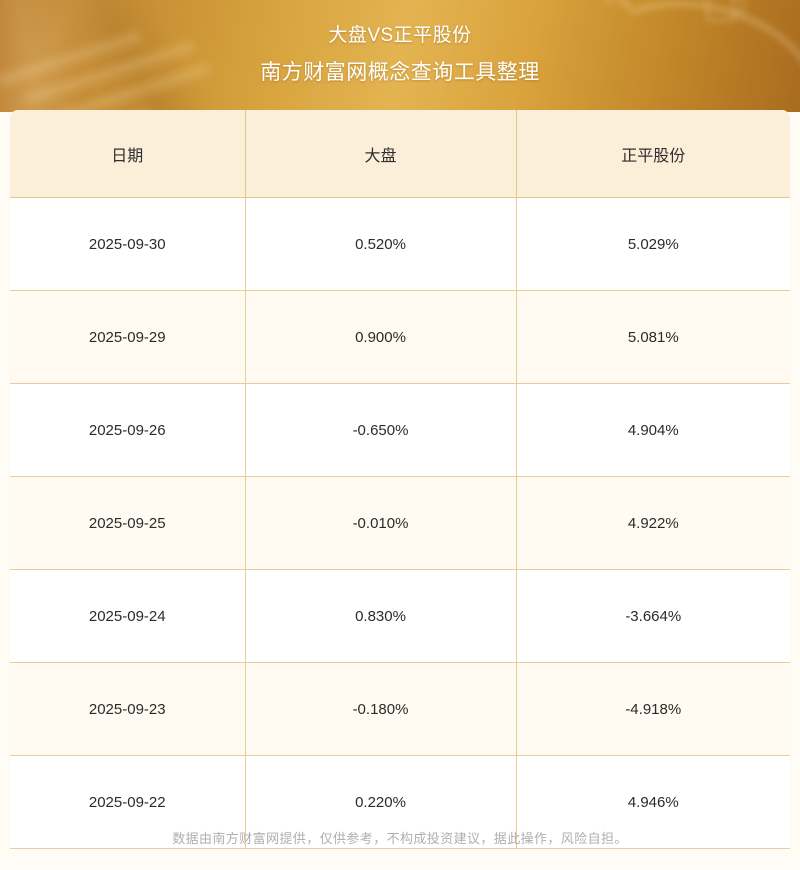  I want to click on banner-title-block: 大盘VS正平股份 南方财富网概念查询工具整理, so click(400, 43).